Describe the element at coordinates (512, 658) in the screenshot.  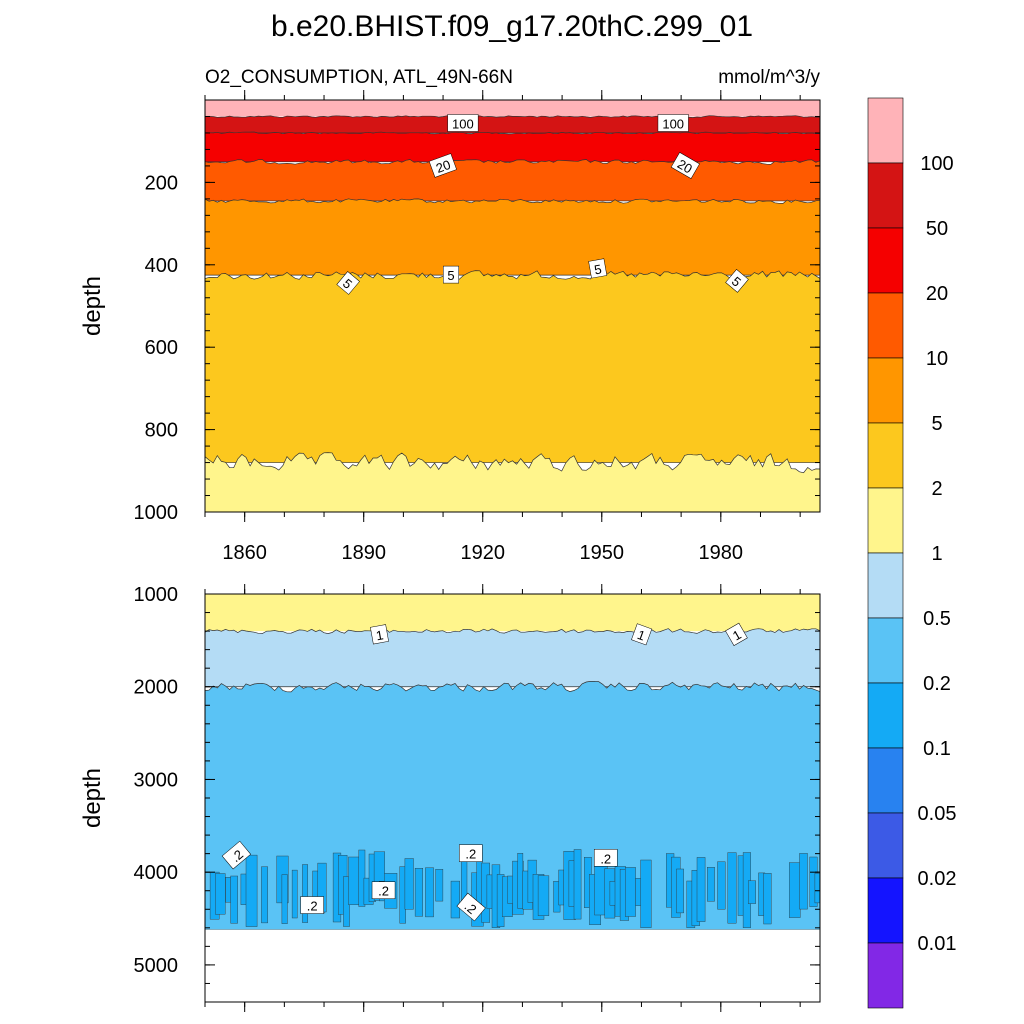
I see `contour-band-0.5-1` at that location.